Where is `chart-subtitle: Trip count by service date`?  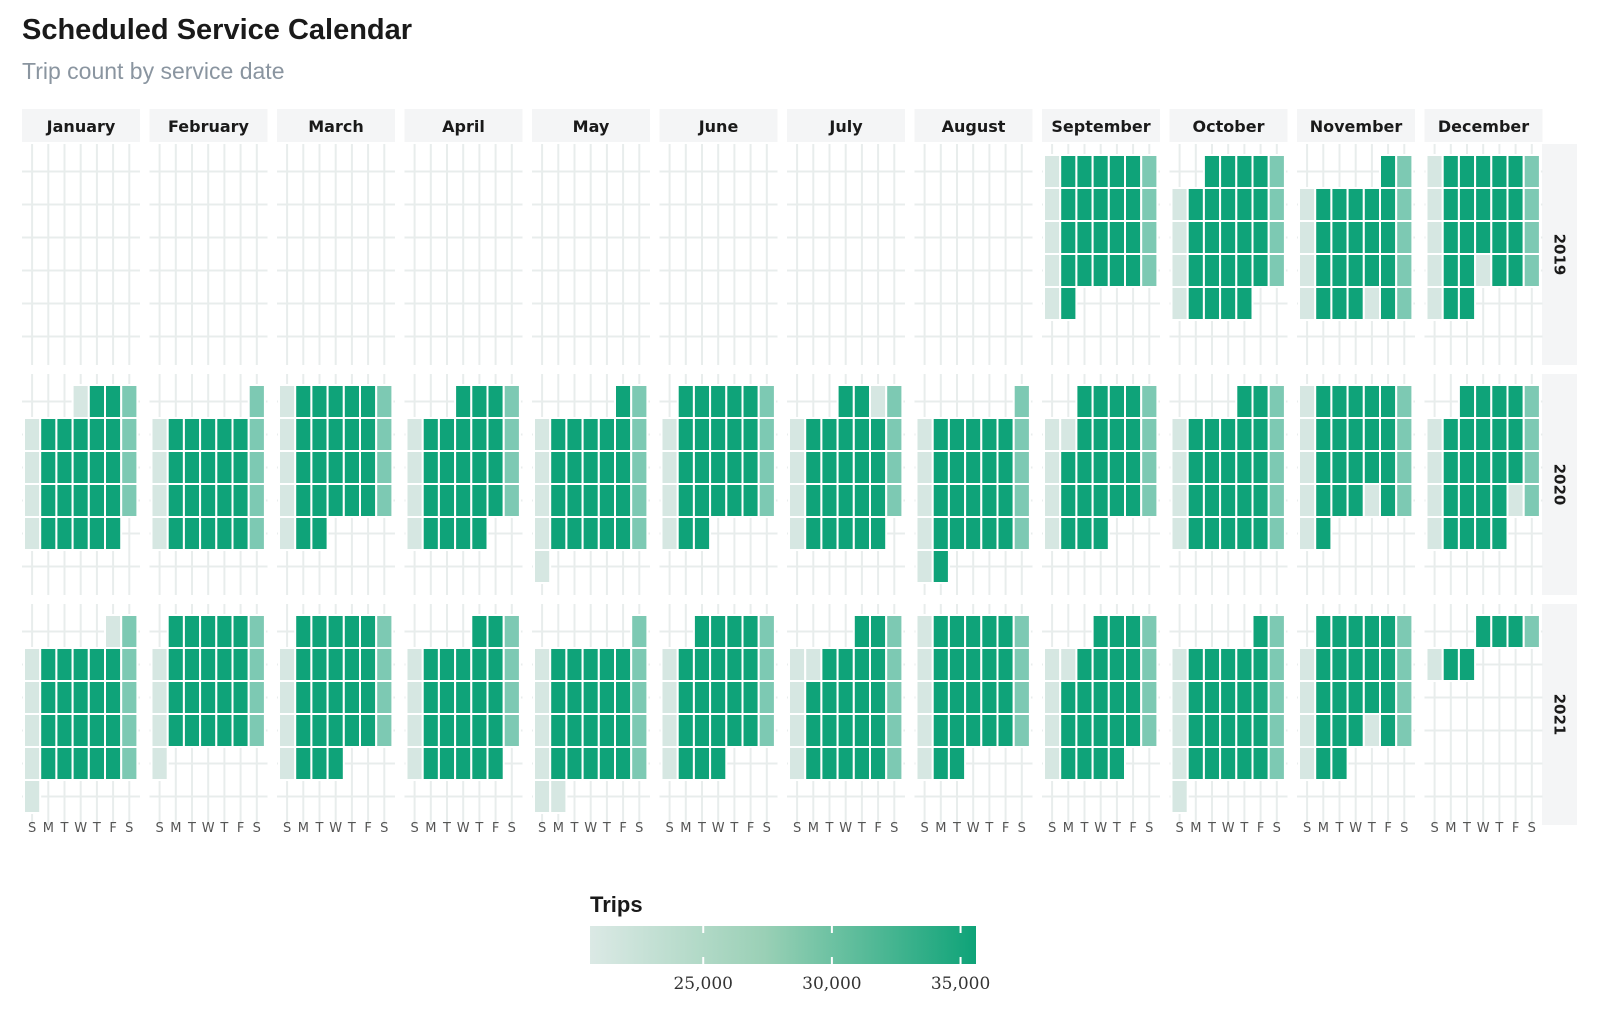
chart-subtitle: Trip count by service date is located at coordinates (153, 71).